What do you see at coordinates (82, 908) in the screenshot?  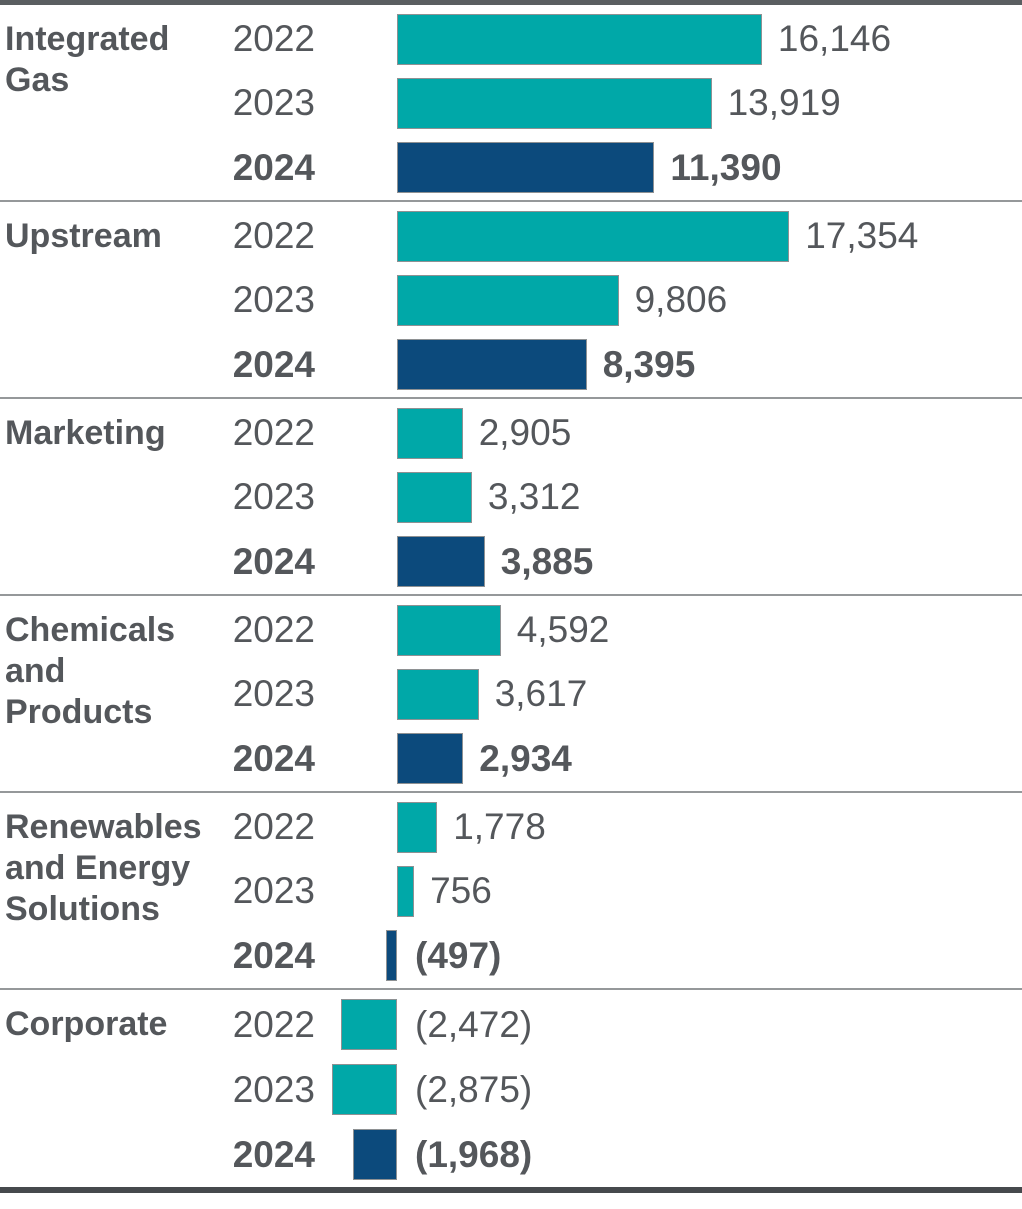 I see `segment-label-line: Solutions` at bounding box center [82, 908].